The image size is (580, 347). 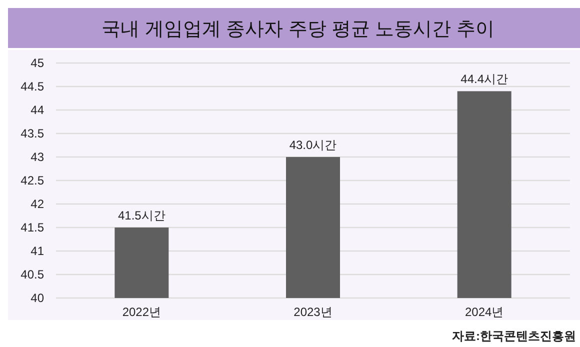 I want to click on y-tick-label: 41, so click(x=37, y=251).